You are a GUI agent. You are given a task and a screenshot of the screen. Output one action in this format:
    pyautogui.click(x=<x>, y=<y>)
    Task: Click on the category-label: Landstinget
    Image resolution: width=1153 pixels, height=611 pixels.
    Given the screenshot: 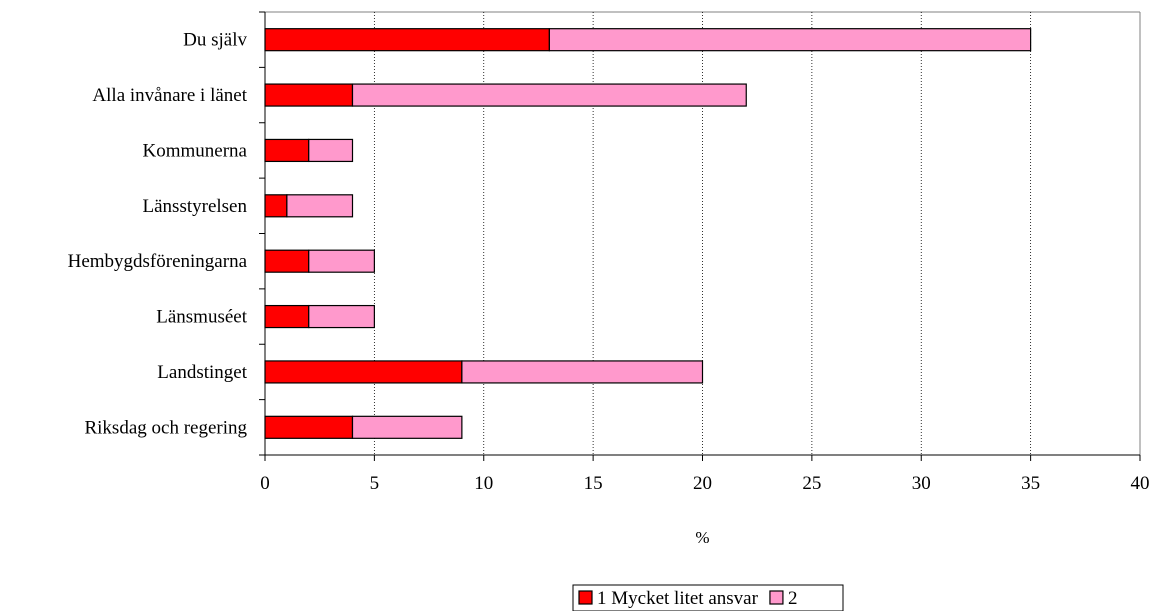 What is the action you would take?
    pyautogui.click(x=202, y=372)
    